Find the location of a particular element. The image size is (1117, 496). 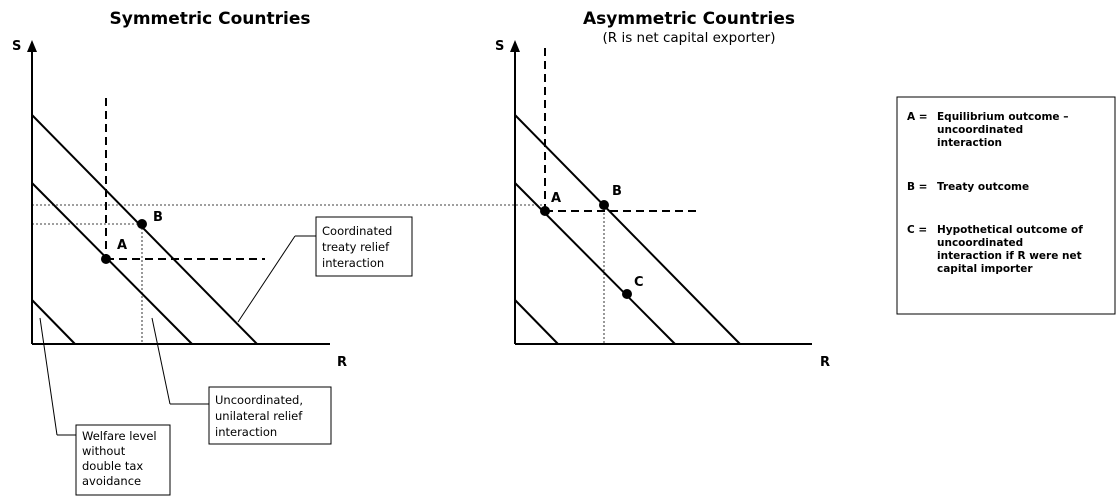

callout-welfare-line-3: double tax is located at coordinates (112, 466).